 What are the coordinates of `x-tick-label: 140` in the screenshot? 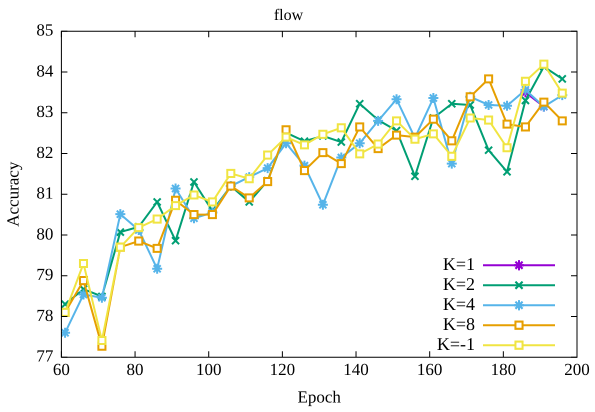 It's located at (356, 369).